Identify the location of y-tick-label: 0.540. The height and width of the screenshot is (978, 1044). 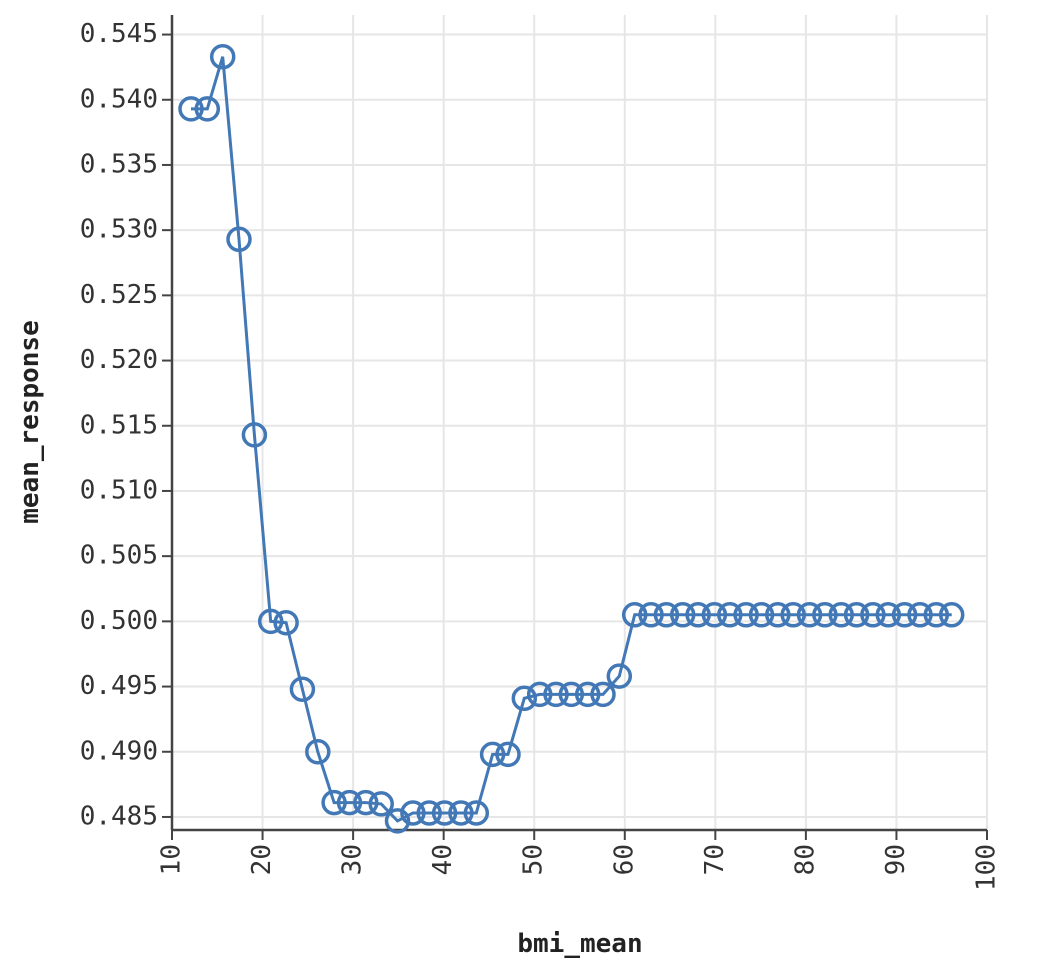
(119, 99).